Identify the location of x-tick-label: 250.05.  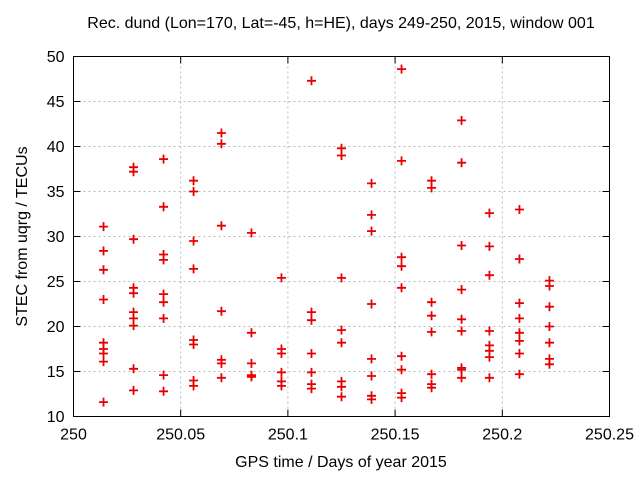
(180, 435).